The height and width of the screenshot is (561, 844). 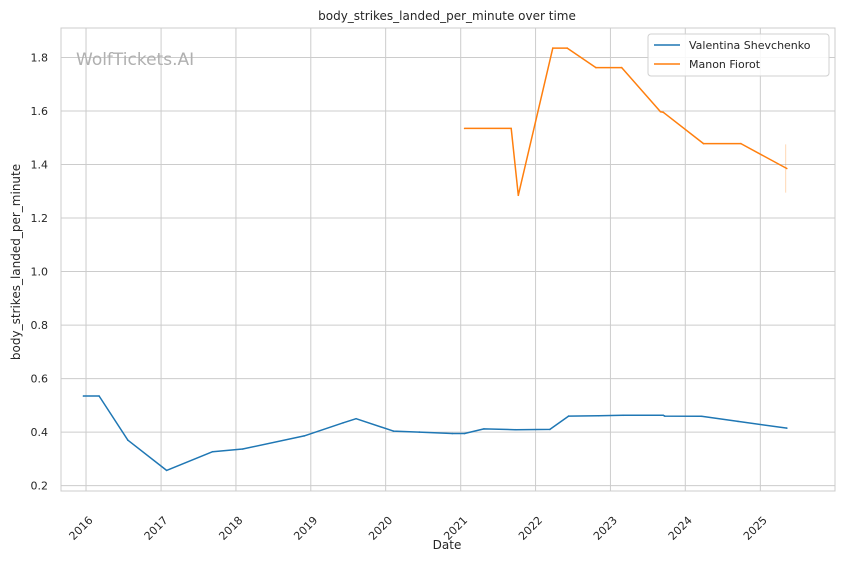 I want to click on y-tick-labels: 0.2 0.4 0.6 0.8 1.0 1.2 1.4 1.6 1.8, so click(x=40, y=271).